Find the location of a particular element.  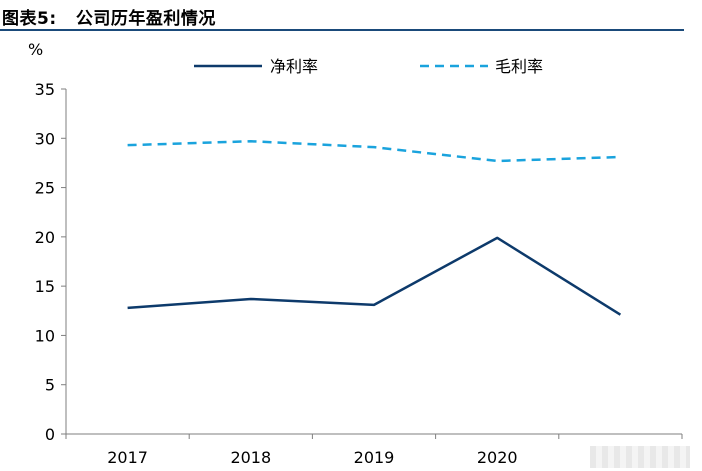

y-tick-label: 10 is located at coordinates (45, 335).